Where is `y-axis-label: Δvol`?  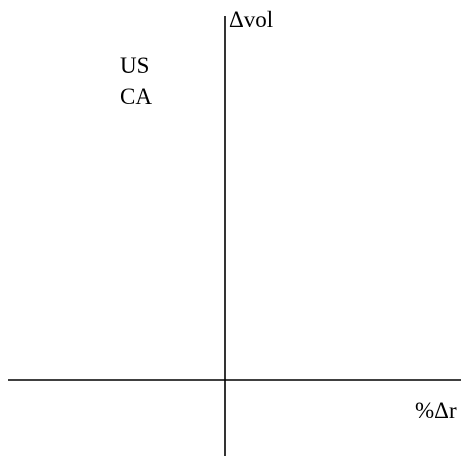 y-axis-label: Δvol is located at coordinates (251, 19).